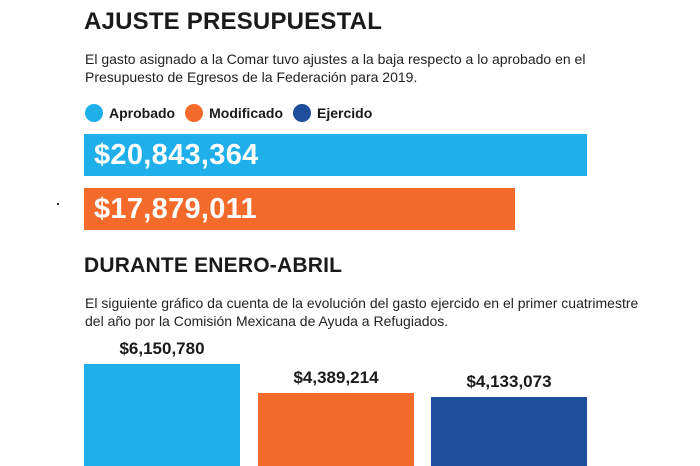  Describe the element at coordinates (175, 208) in the screenshot. I see `hbar-value-label: $17,879,011` at that location.